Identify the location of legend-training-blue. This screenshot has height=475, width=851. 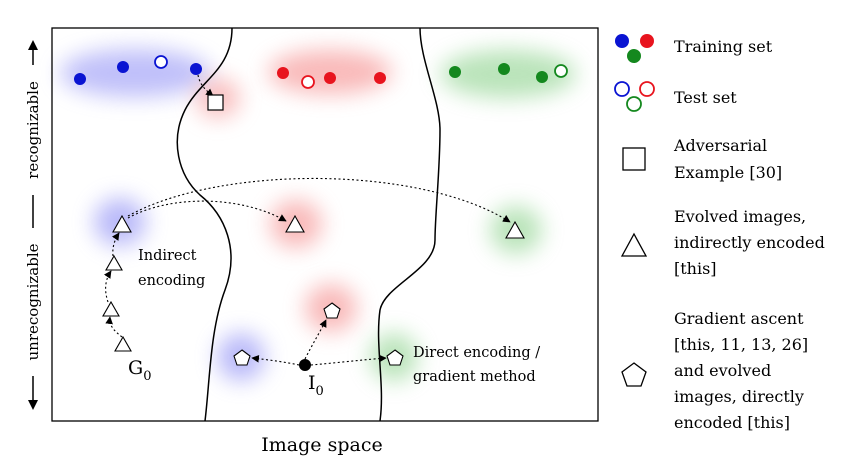
(622, 41).